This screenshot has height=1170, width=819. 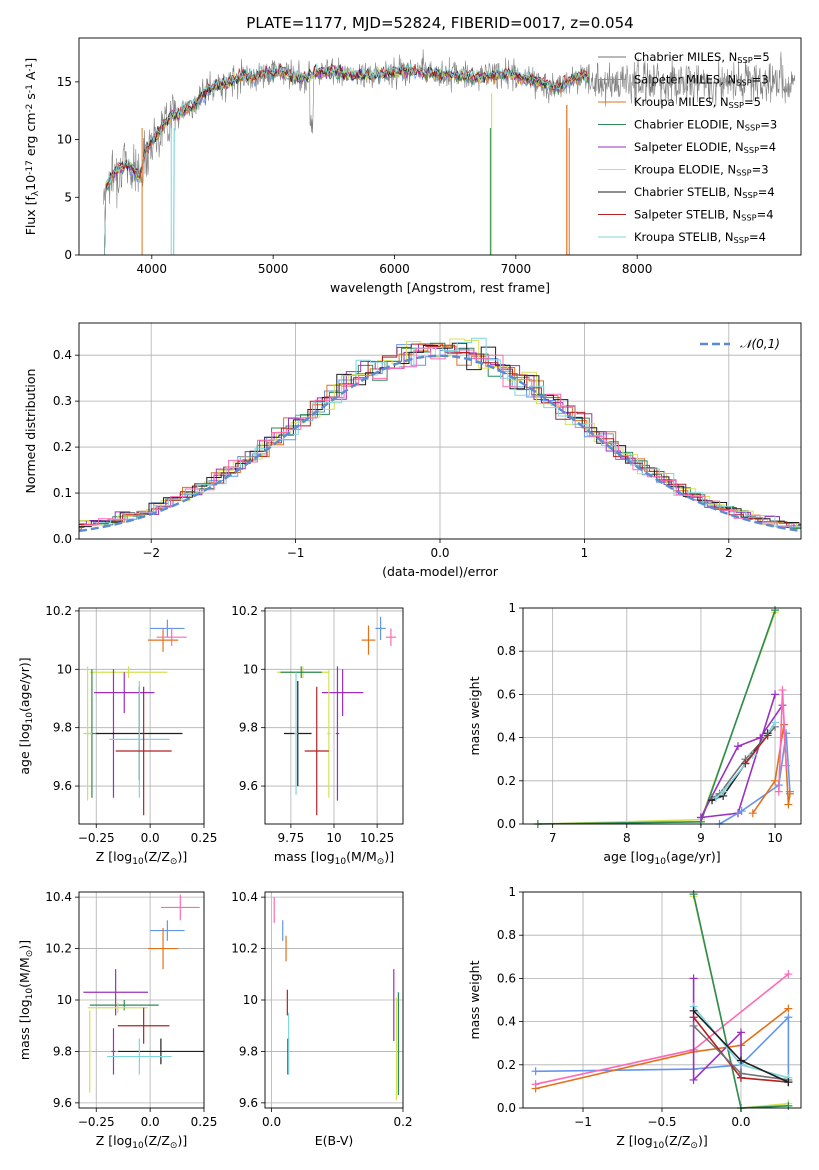 I want to click on legend-label: Chabrier ELODIE, NSSP=3, so click(x=705, y=125).